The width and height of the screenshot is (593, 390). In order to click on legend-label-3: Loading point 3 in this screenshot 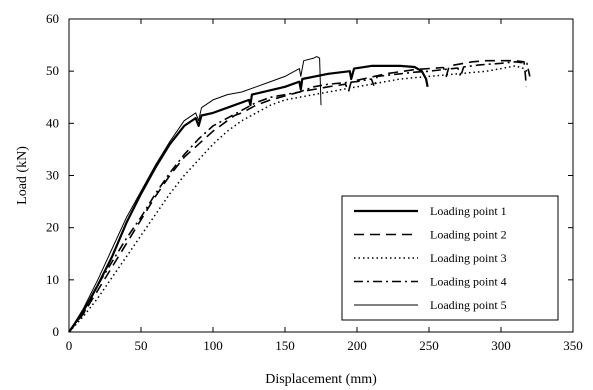, I will do `click(468, 258)`.